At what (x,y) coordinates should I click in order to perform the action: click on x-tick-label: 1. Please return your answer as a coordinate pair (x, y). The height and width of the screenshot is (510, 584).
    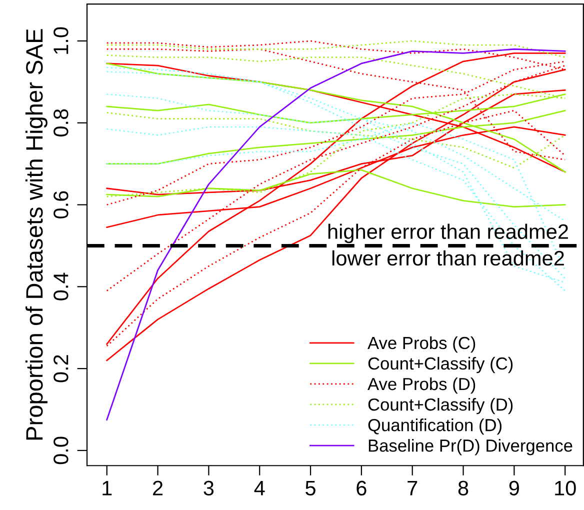
    Looking at the image, I should click on (107, 488).